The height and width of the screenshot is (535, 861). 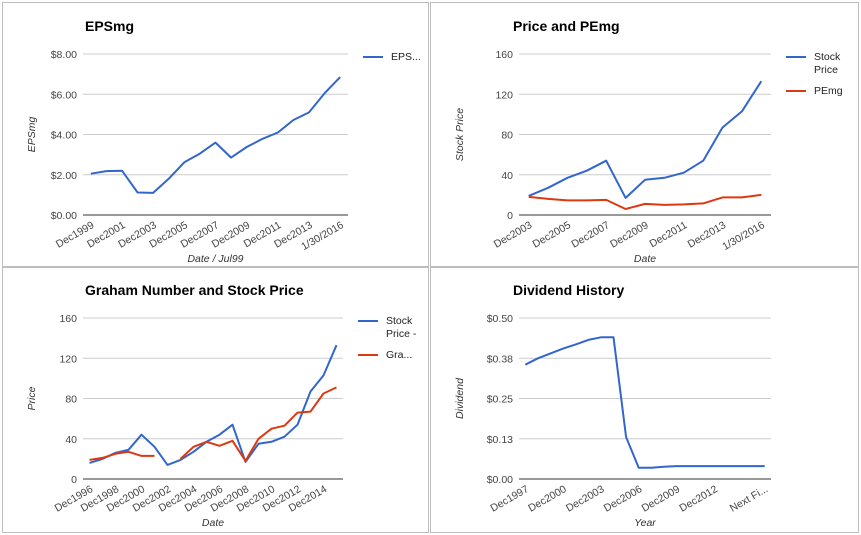 What do you see at coordinates (669, 234) in the screenshot?
I see `x-tick-label: Dec2011` at bounding box center [669, 234].